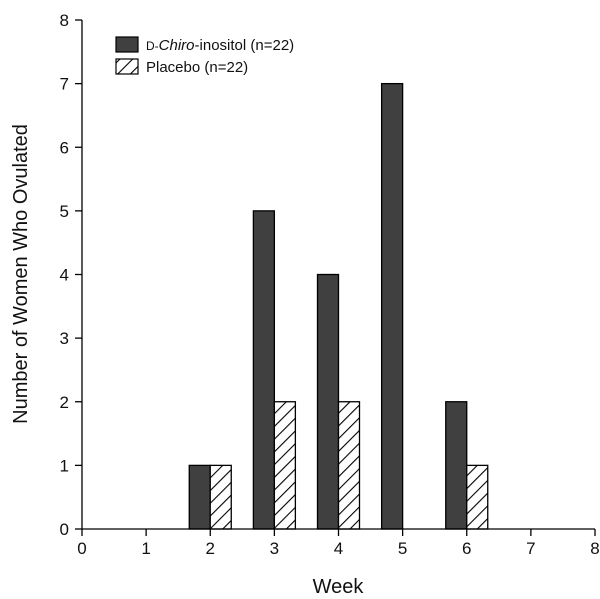  I want to click on x-tick-label: 4, so click(338, 548).